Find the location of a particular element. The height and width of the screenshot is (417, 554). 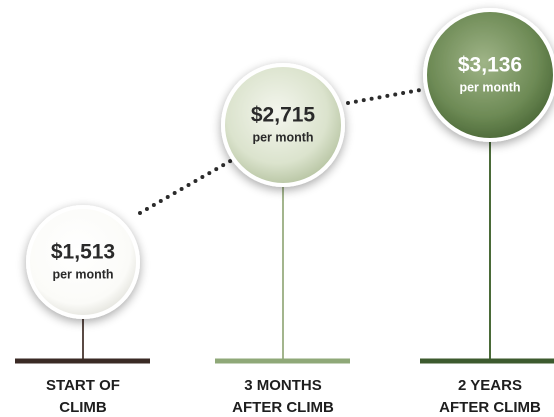

stage-label: START OF is located at coordinates (83, 385).